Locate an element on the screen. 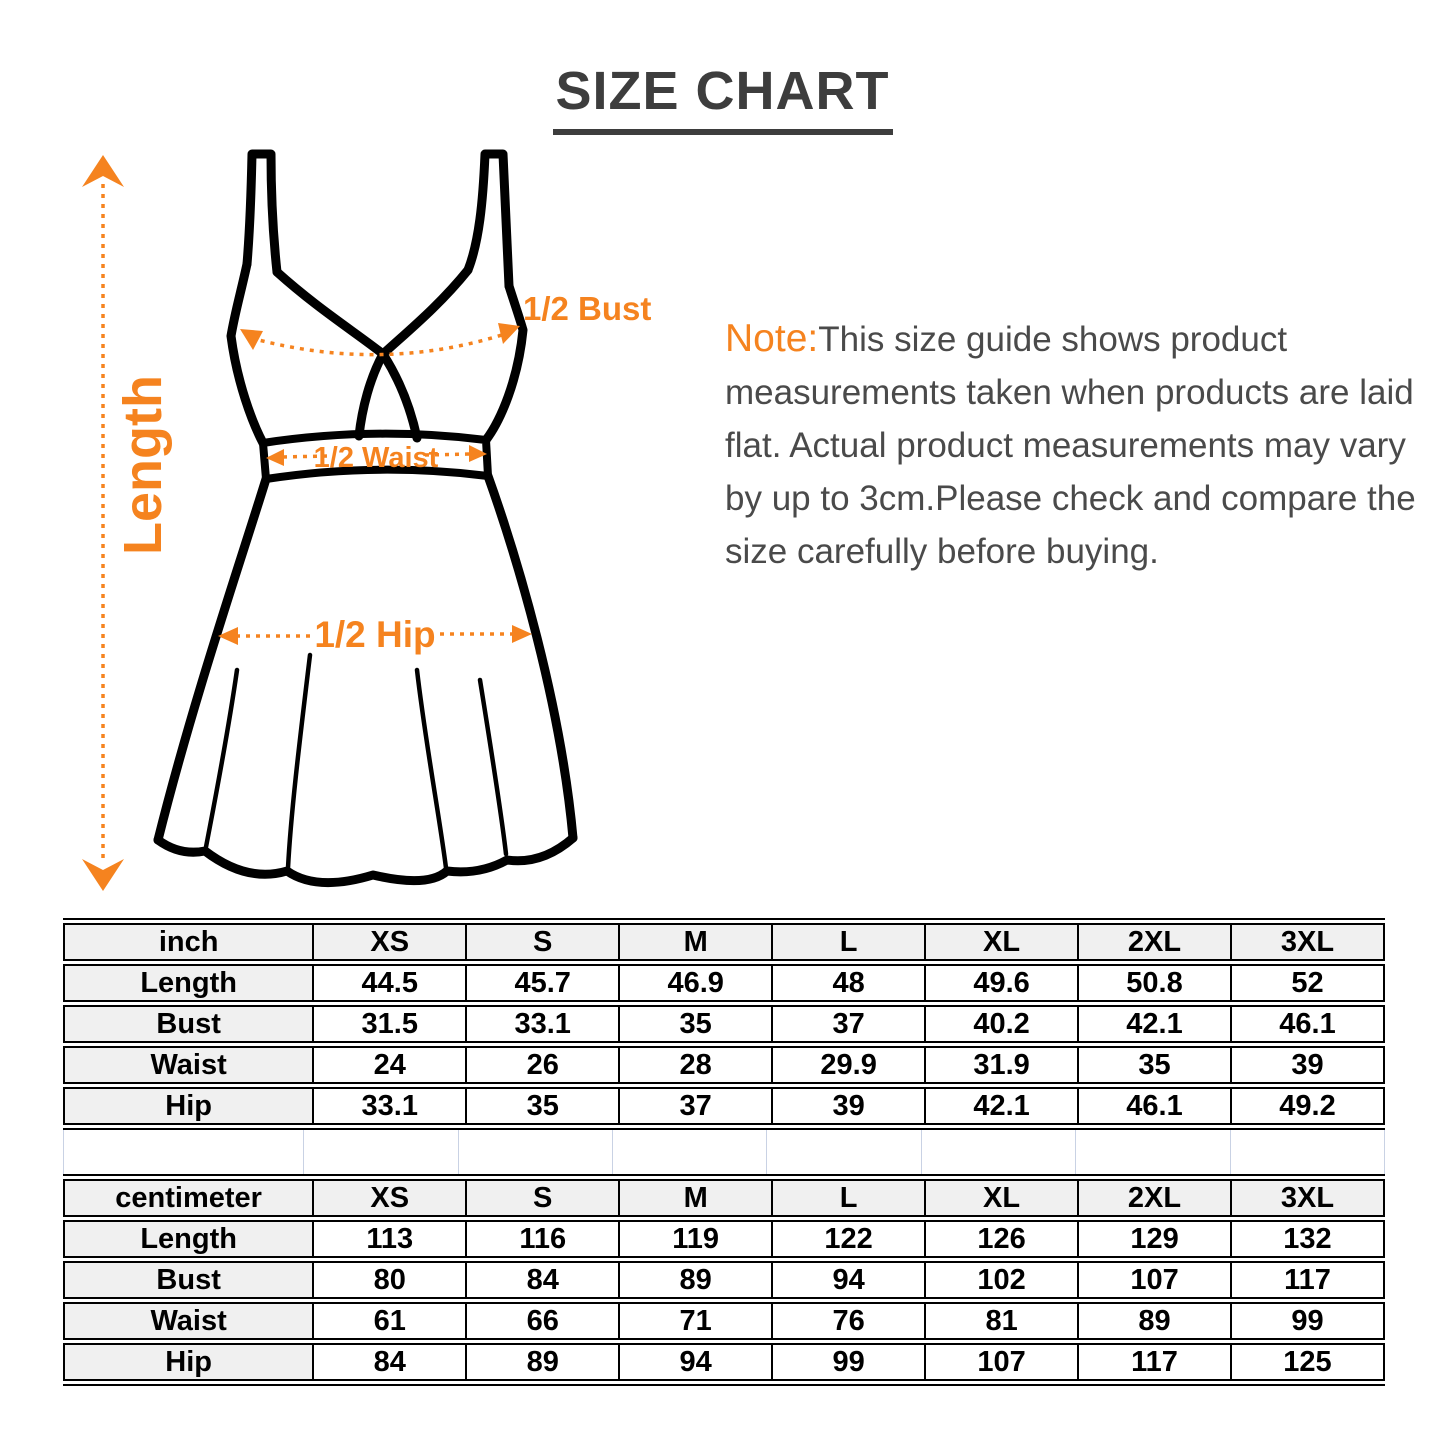 Image resolution: width=1445 pixels, height=1445 pixels. hip-arrow is located at coordinates (375, 635).